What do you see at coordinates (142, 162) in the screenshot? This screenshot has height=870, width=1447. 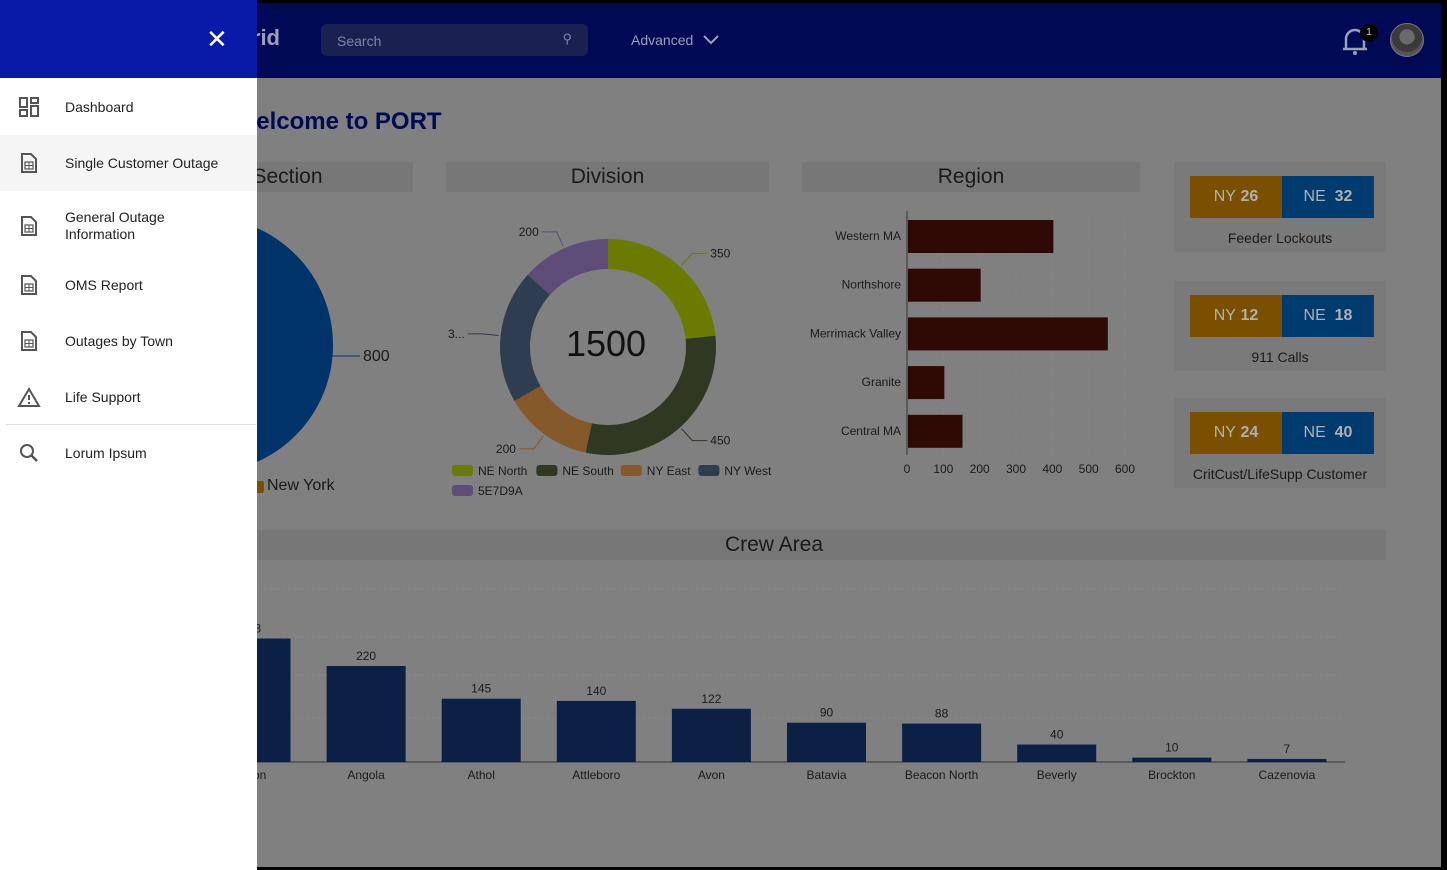 I see `drawer-item-label: Single Customer Outage` at bounding box center [142, 162].